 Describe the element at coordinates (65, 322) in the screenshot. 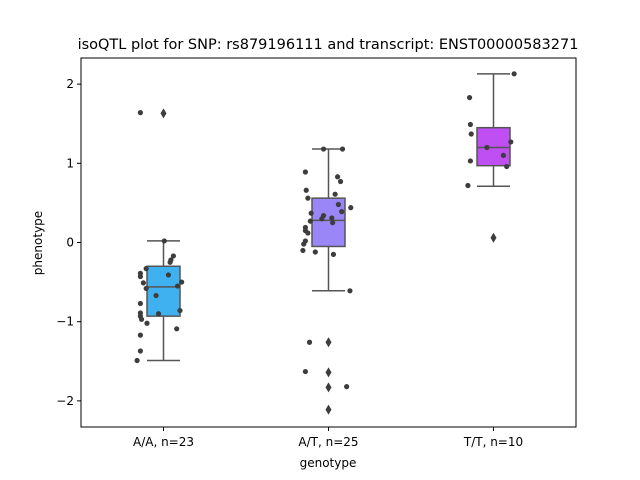

I see `y-tick-label: −1` at that location.